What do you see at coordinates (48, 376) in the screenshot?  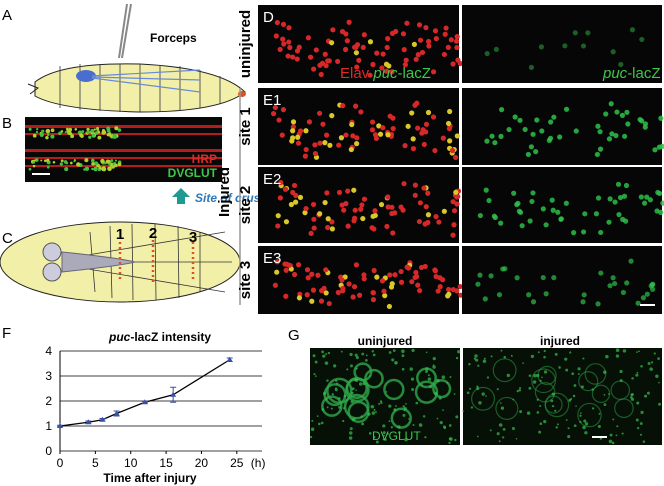 I see `y-tick-label: 3` at bounding box center [48, 376].